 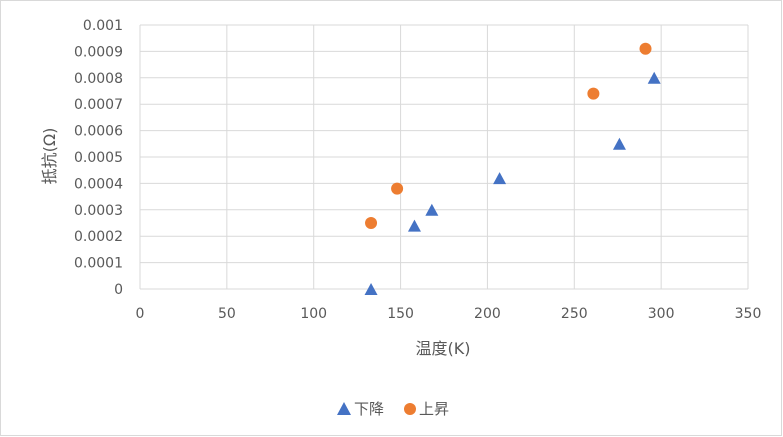 I want to click on legend-label-rising: 上昇, so click(x=434, y=409).